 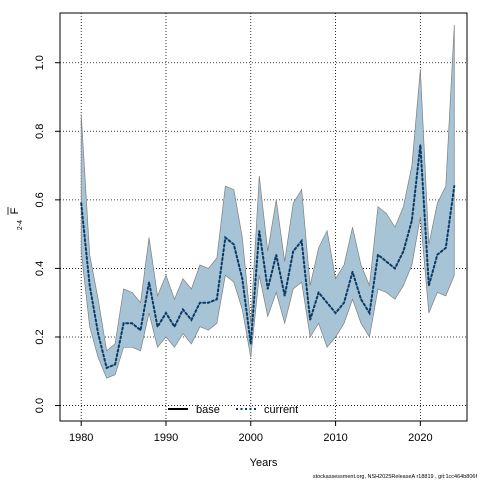 I want to click on data-point-current-2016, so click(x=386, y=261).